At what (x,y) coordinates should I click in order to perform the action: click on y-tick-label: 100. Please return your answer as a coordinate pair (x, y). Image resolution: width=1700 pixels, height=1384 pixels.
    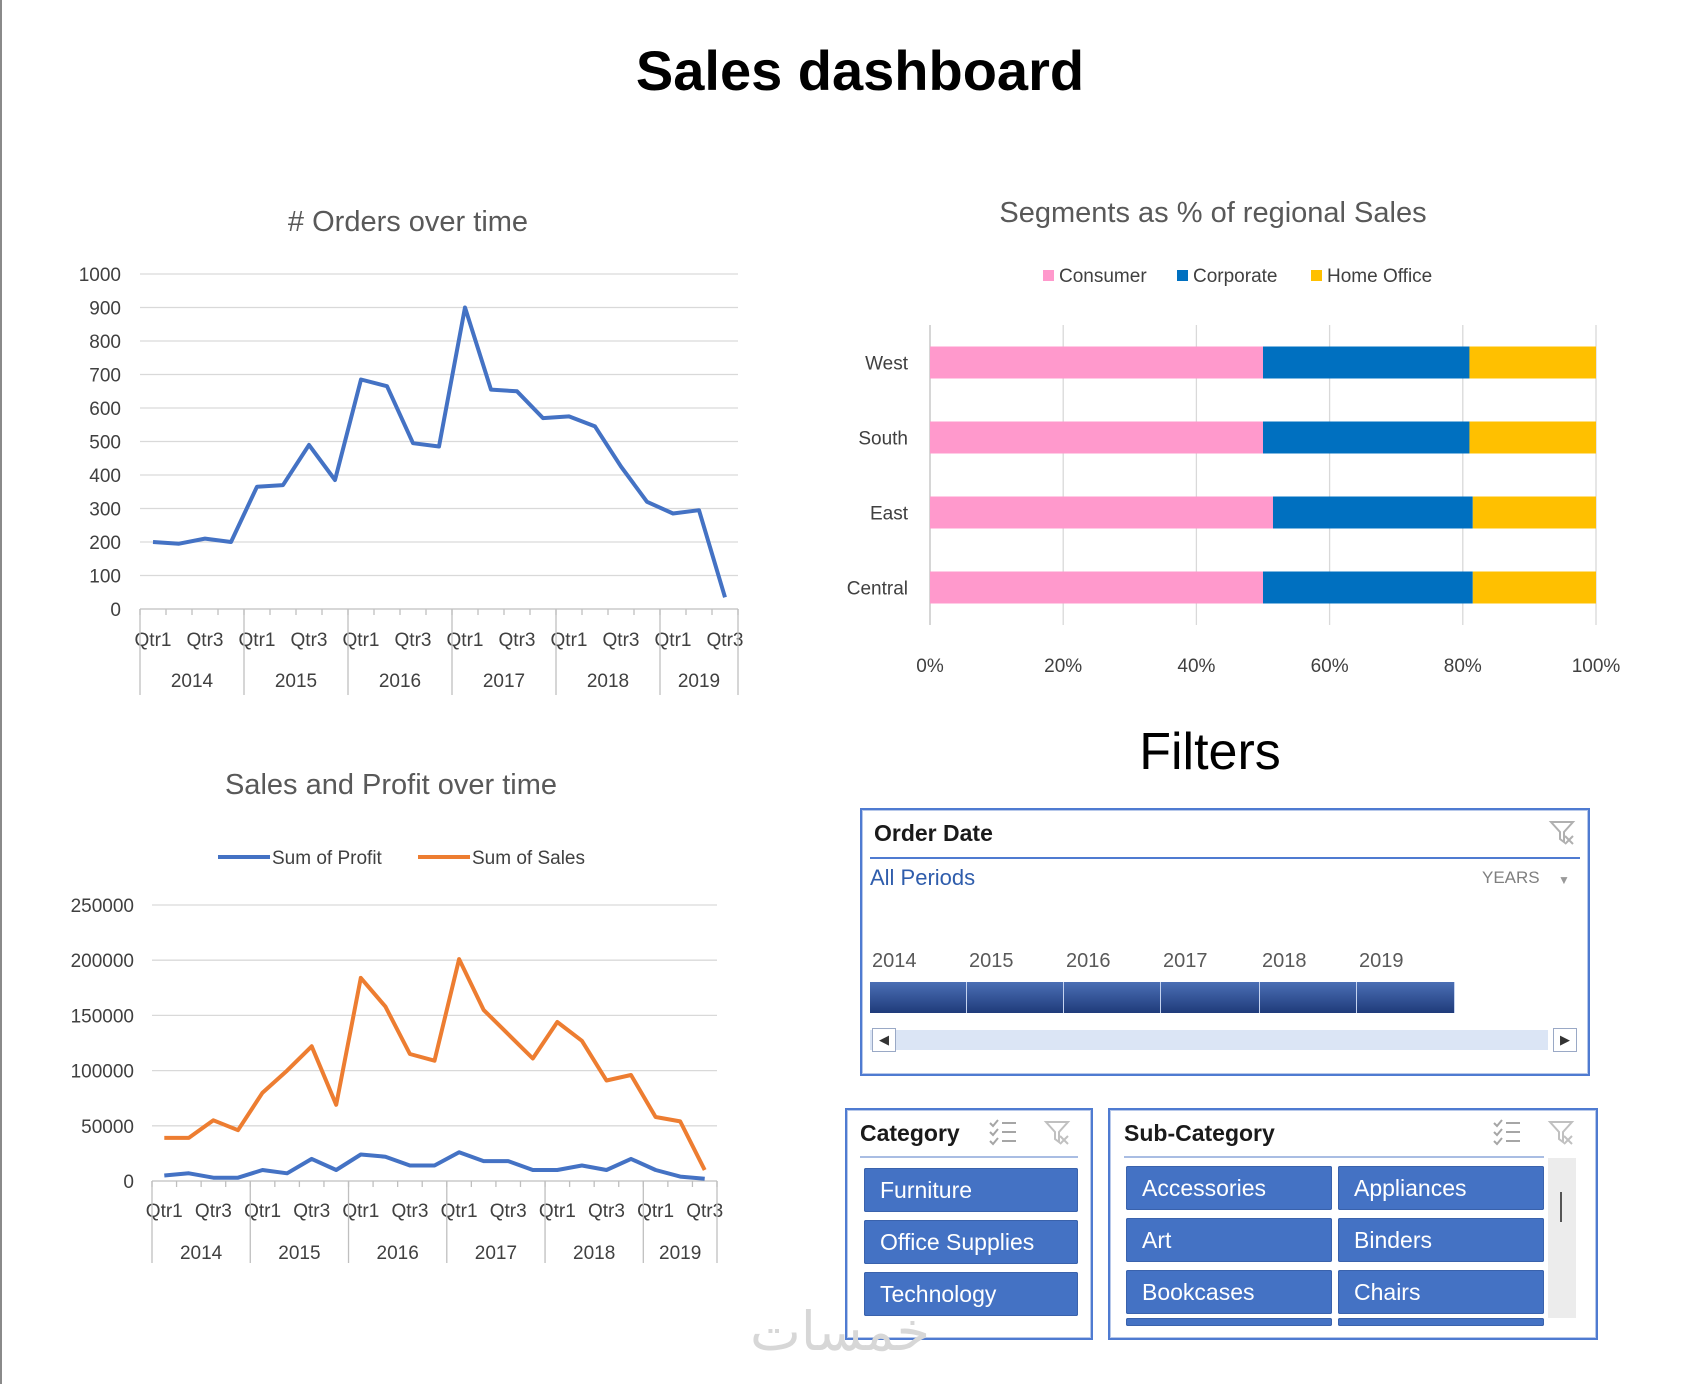
    Looking at the image, I should click on (105, 577).